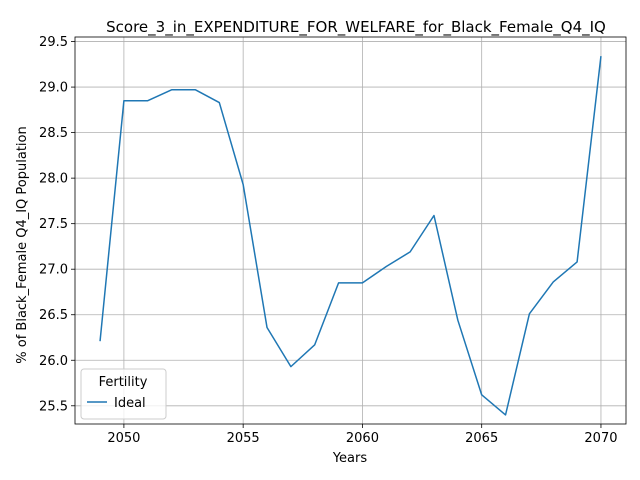  Describe the element at coordinates (53, 270) in the screenshot. I see `y-tick-label: 27.0` at that location.